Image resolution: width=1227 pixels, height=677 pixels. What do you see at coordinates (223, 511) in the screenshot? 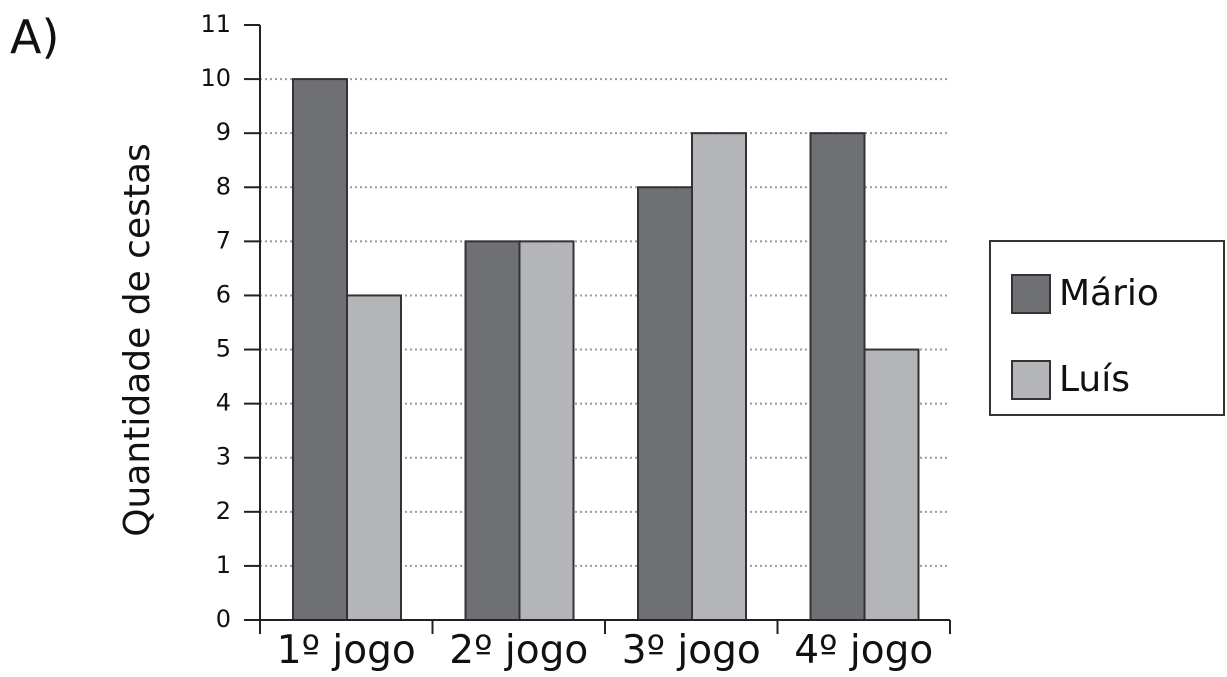
I see `y-tick-label-2: 2` at bounding box center [223, 511].